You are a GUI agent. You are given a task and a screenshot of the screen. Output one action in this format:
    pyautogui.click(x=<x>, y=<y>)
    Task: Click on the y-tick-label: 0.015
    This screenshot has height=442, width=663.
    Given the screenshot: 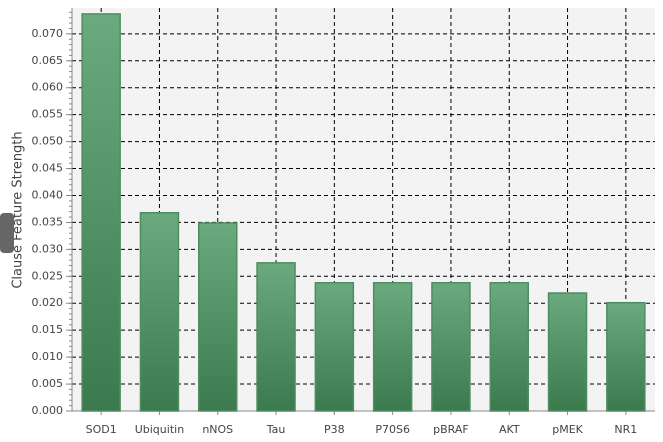 What is the action you would take?
    pyautogui.click(x=48, y=329)
    